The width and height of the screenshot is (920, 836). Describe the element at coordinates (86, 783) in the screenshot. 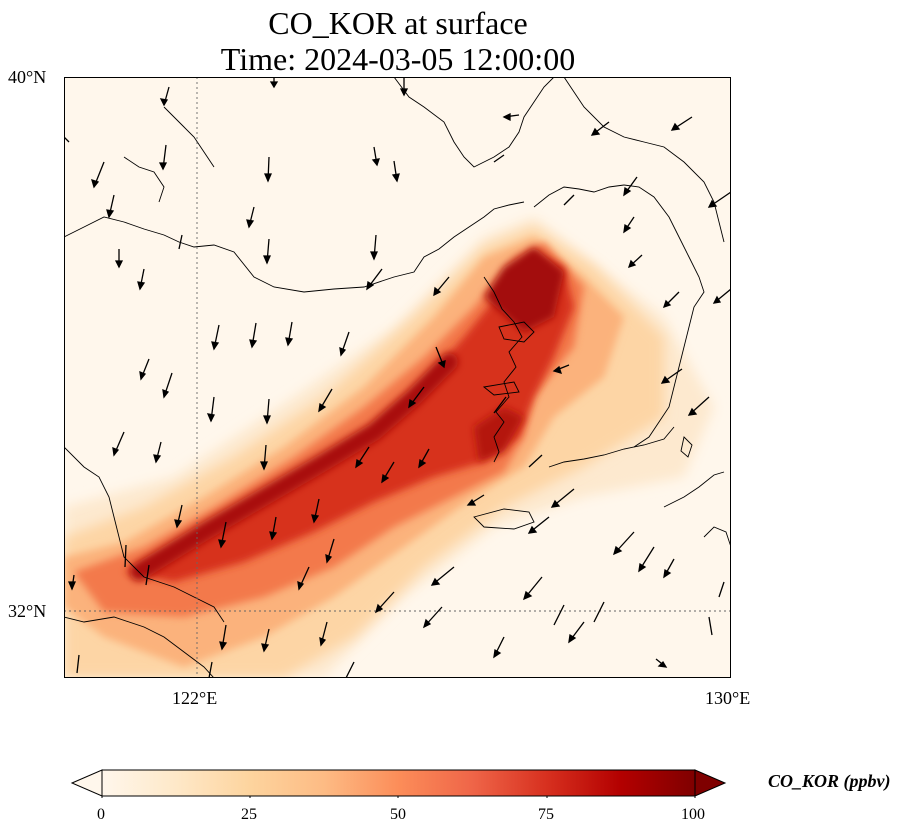

I see `colorbar-min-extend` at that location.